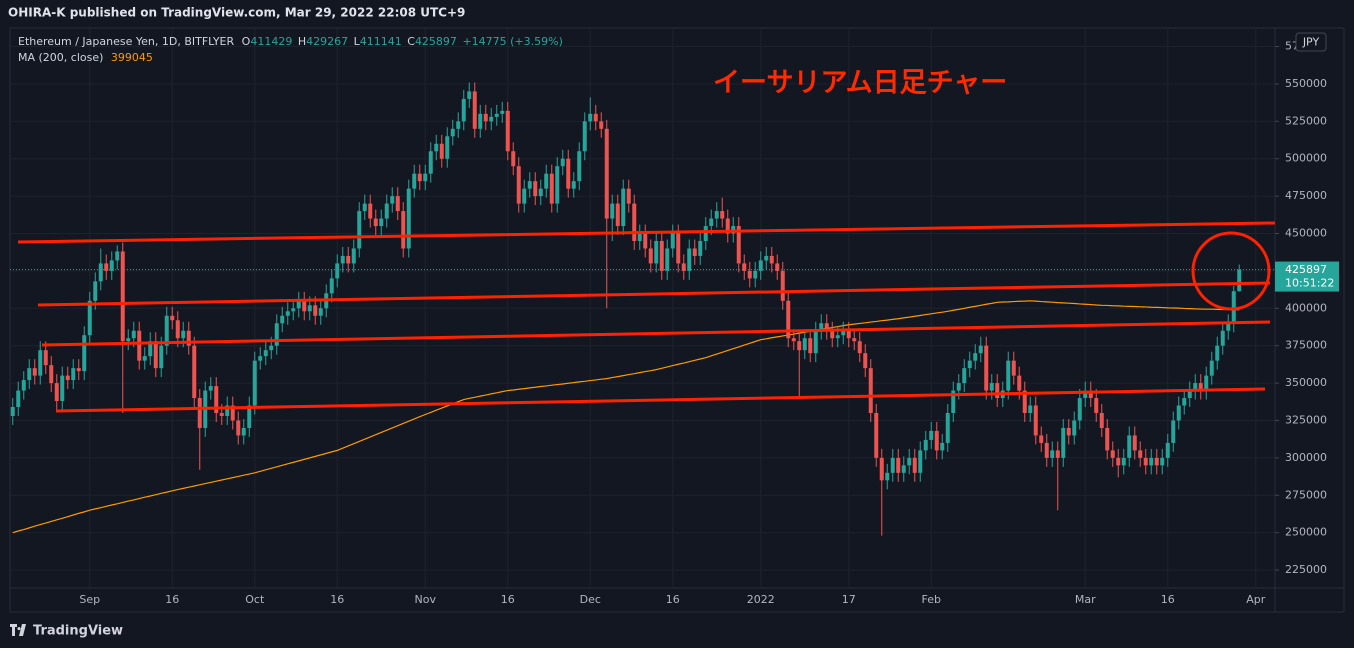 Image resolution: width=1354 pixels, height=648 pixels. I want to click on x-tick-label: Sep, so click(89, 599).